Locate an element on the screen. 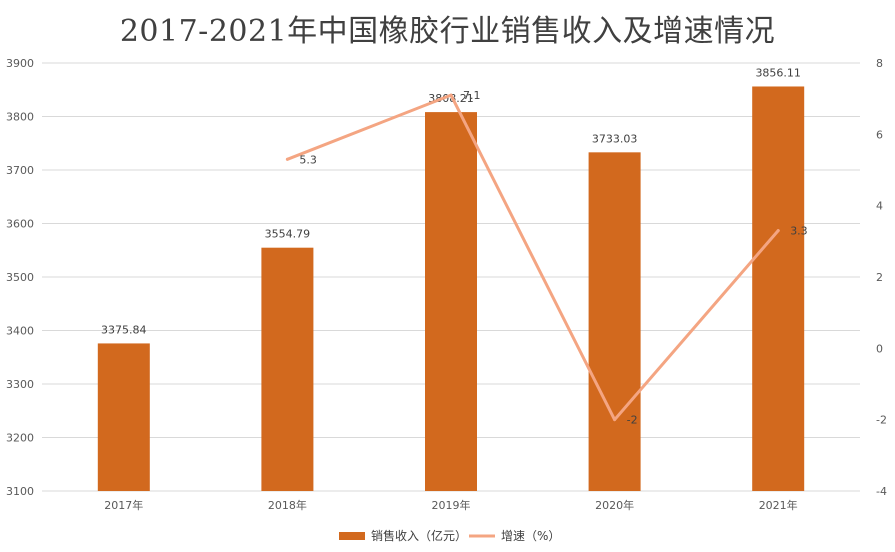 This screenshot has height=552, width=895. right-tick-label: 2 is located at coordinates (879, 277).